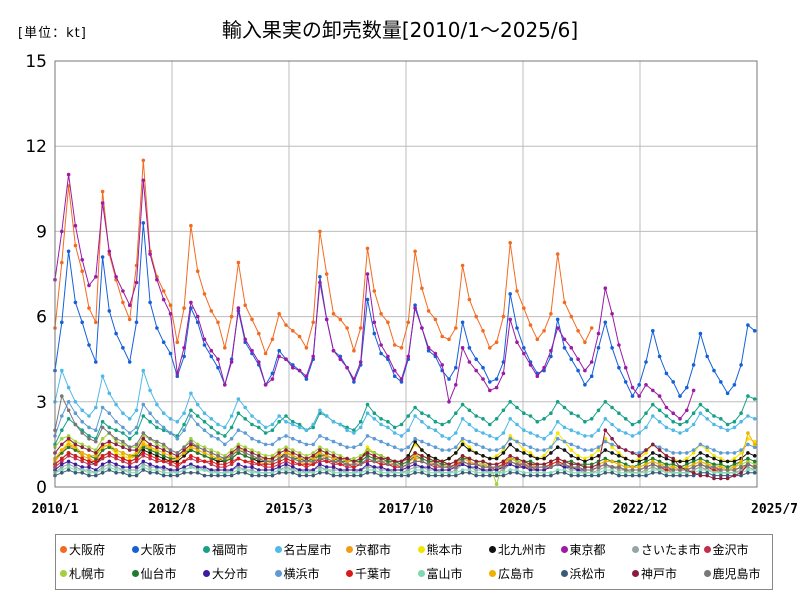 The image size is (800, 600). I want to click on x-tick-label: 2012/8, so click(172, 509).